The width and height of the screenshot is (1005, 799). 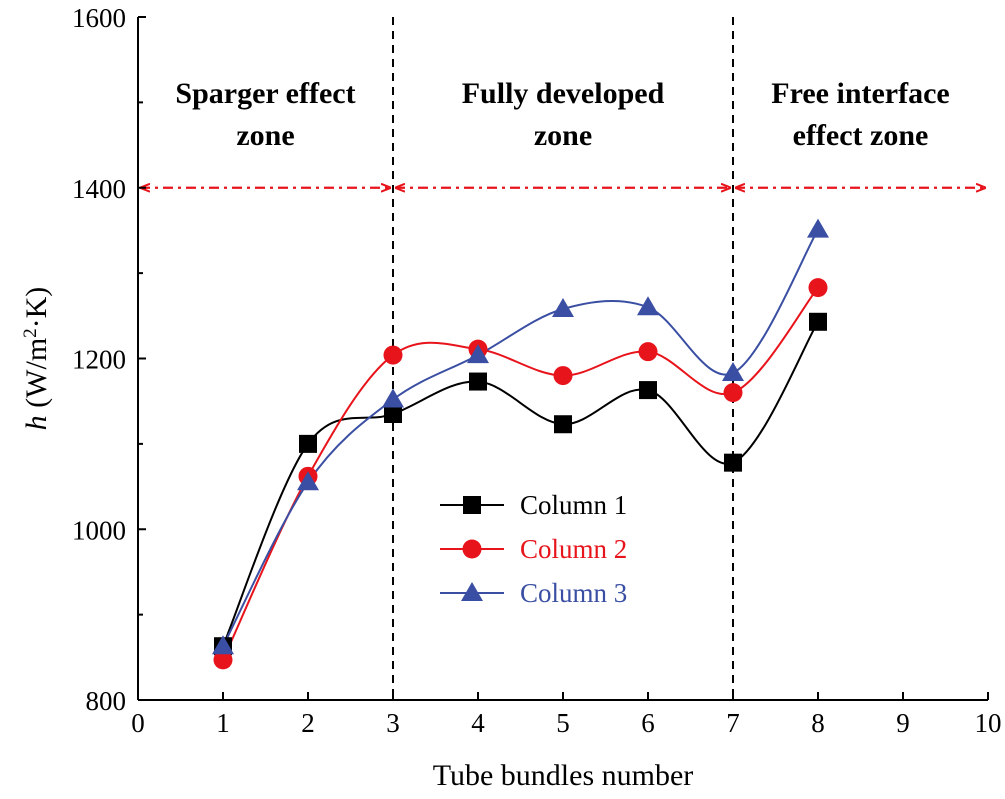 I want to click on x-tick-label: 0, so click(x=138, y=723).